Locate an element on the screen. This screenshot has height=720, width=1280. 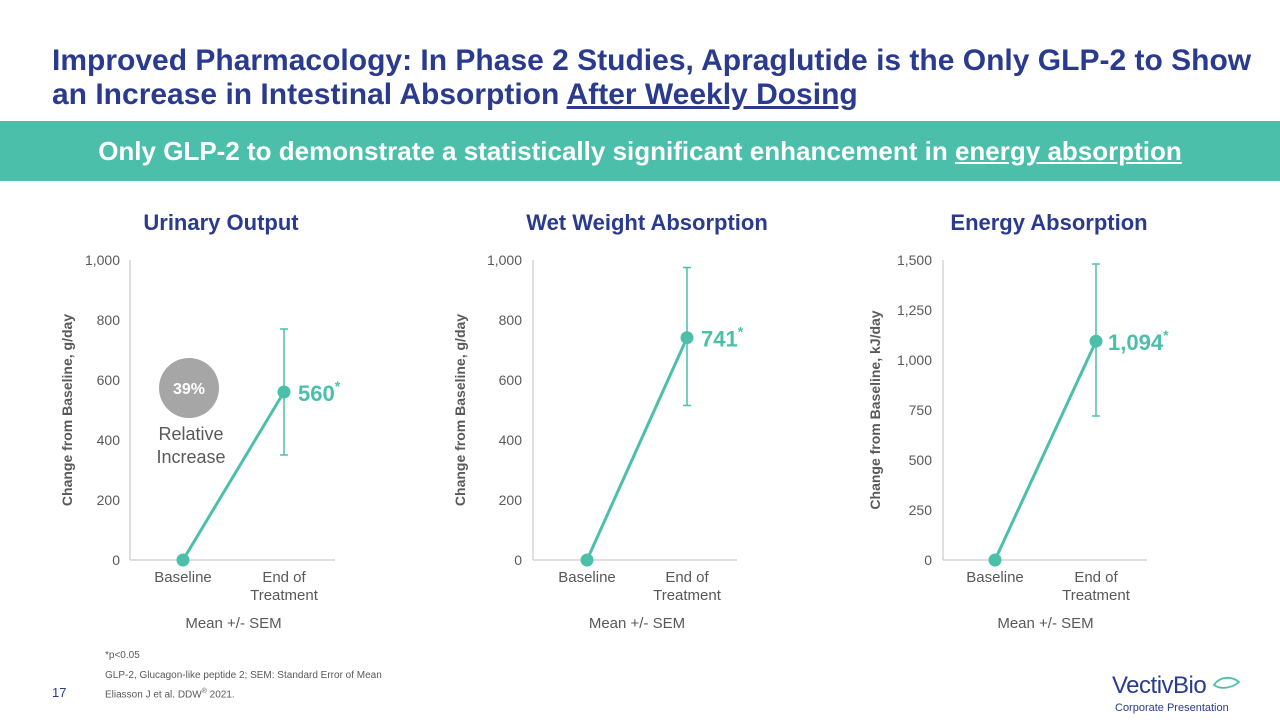
y-tick-label: 500 is located at coordinates (921, 460).